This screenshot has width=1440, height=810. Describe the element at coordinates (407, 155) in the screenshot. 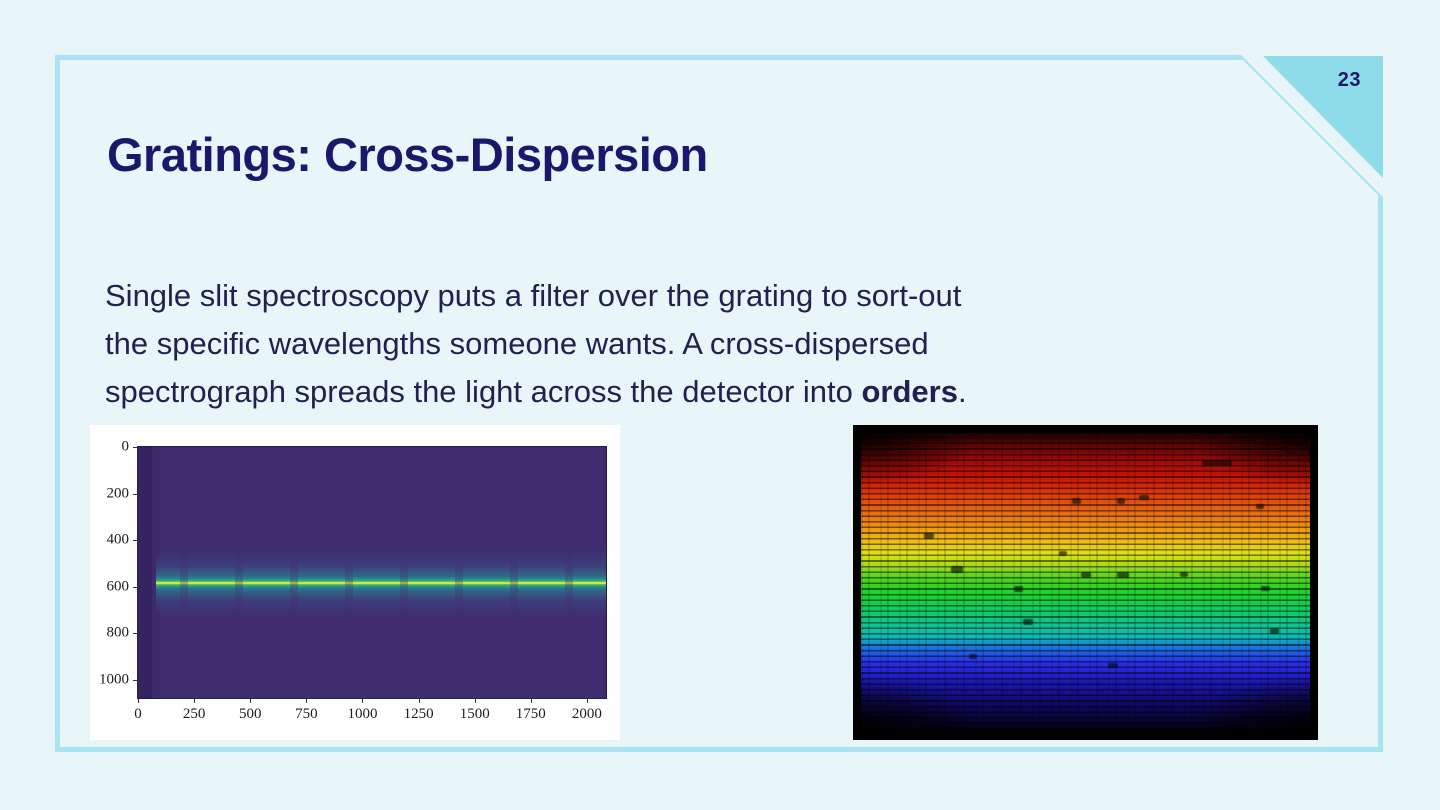

I see `slide-title: Gratings: Cross-Dispersion` at that location.